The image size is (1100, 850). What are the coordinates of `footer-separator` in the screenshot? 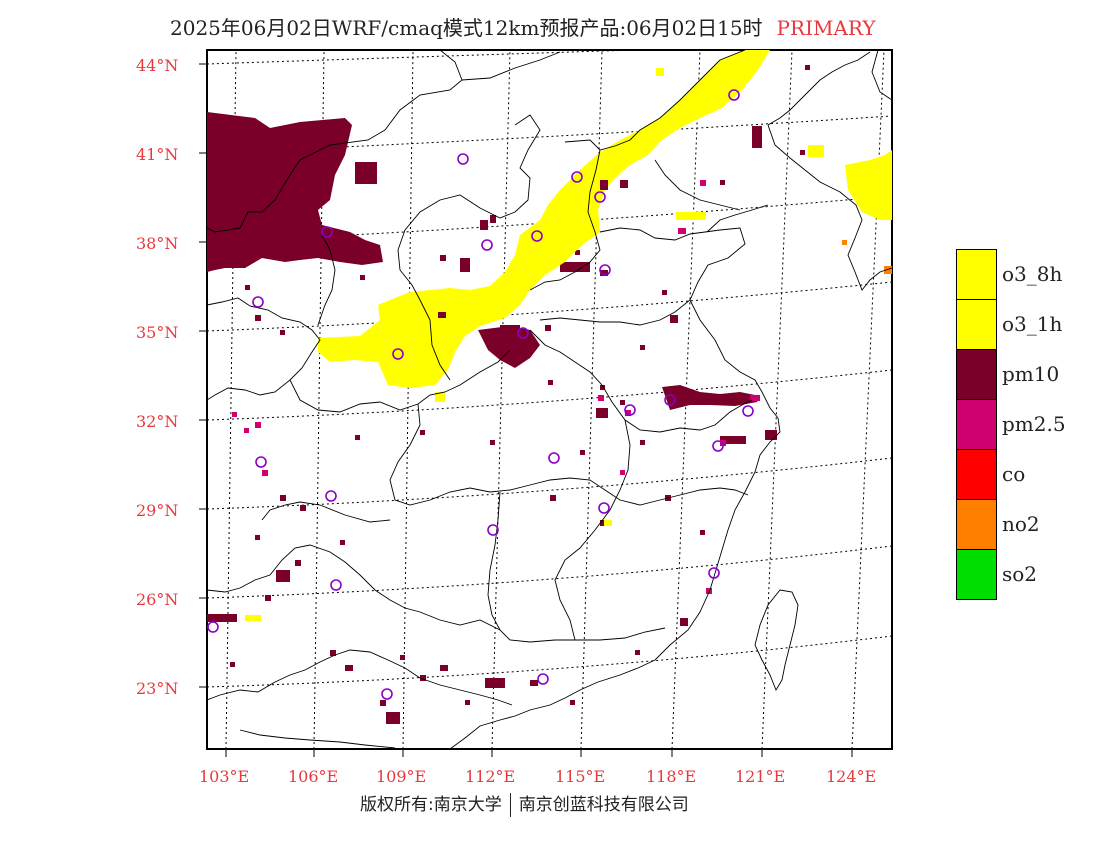 It's located at (510, 805).